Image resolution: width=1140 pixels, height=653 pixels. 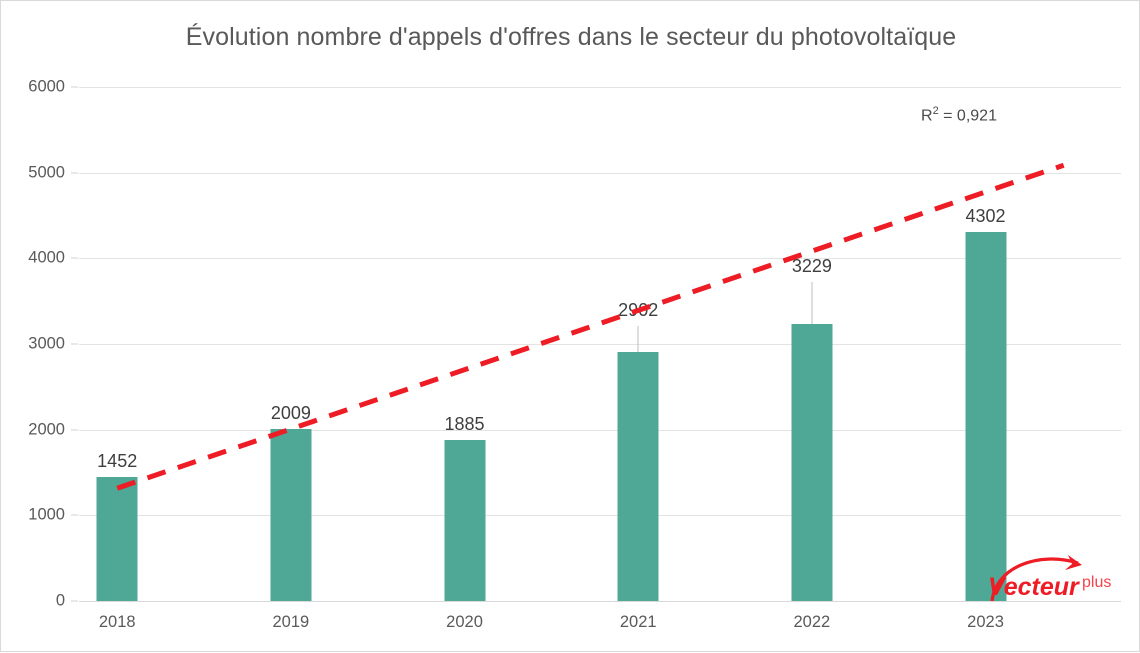 I want to click on data-label-2019: 2009, so click(x=290, y=412).